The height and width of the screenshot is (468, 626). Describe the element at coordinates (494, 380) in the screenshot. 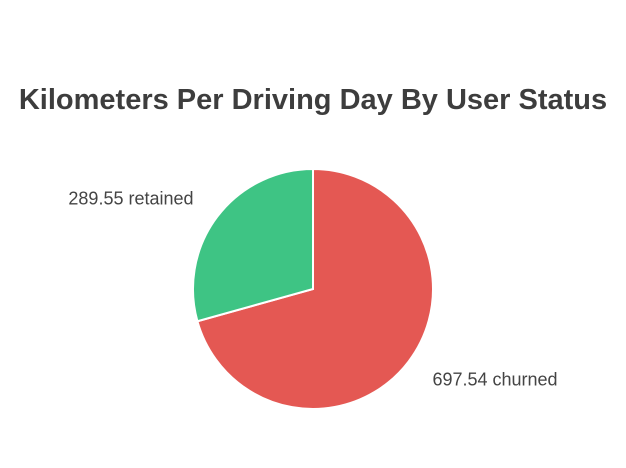

I see `pie-label-churned: 697.54 churned` at that location.